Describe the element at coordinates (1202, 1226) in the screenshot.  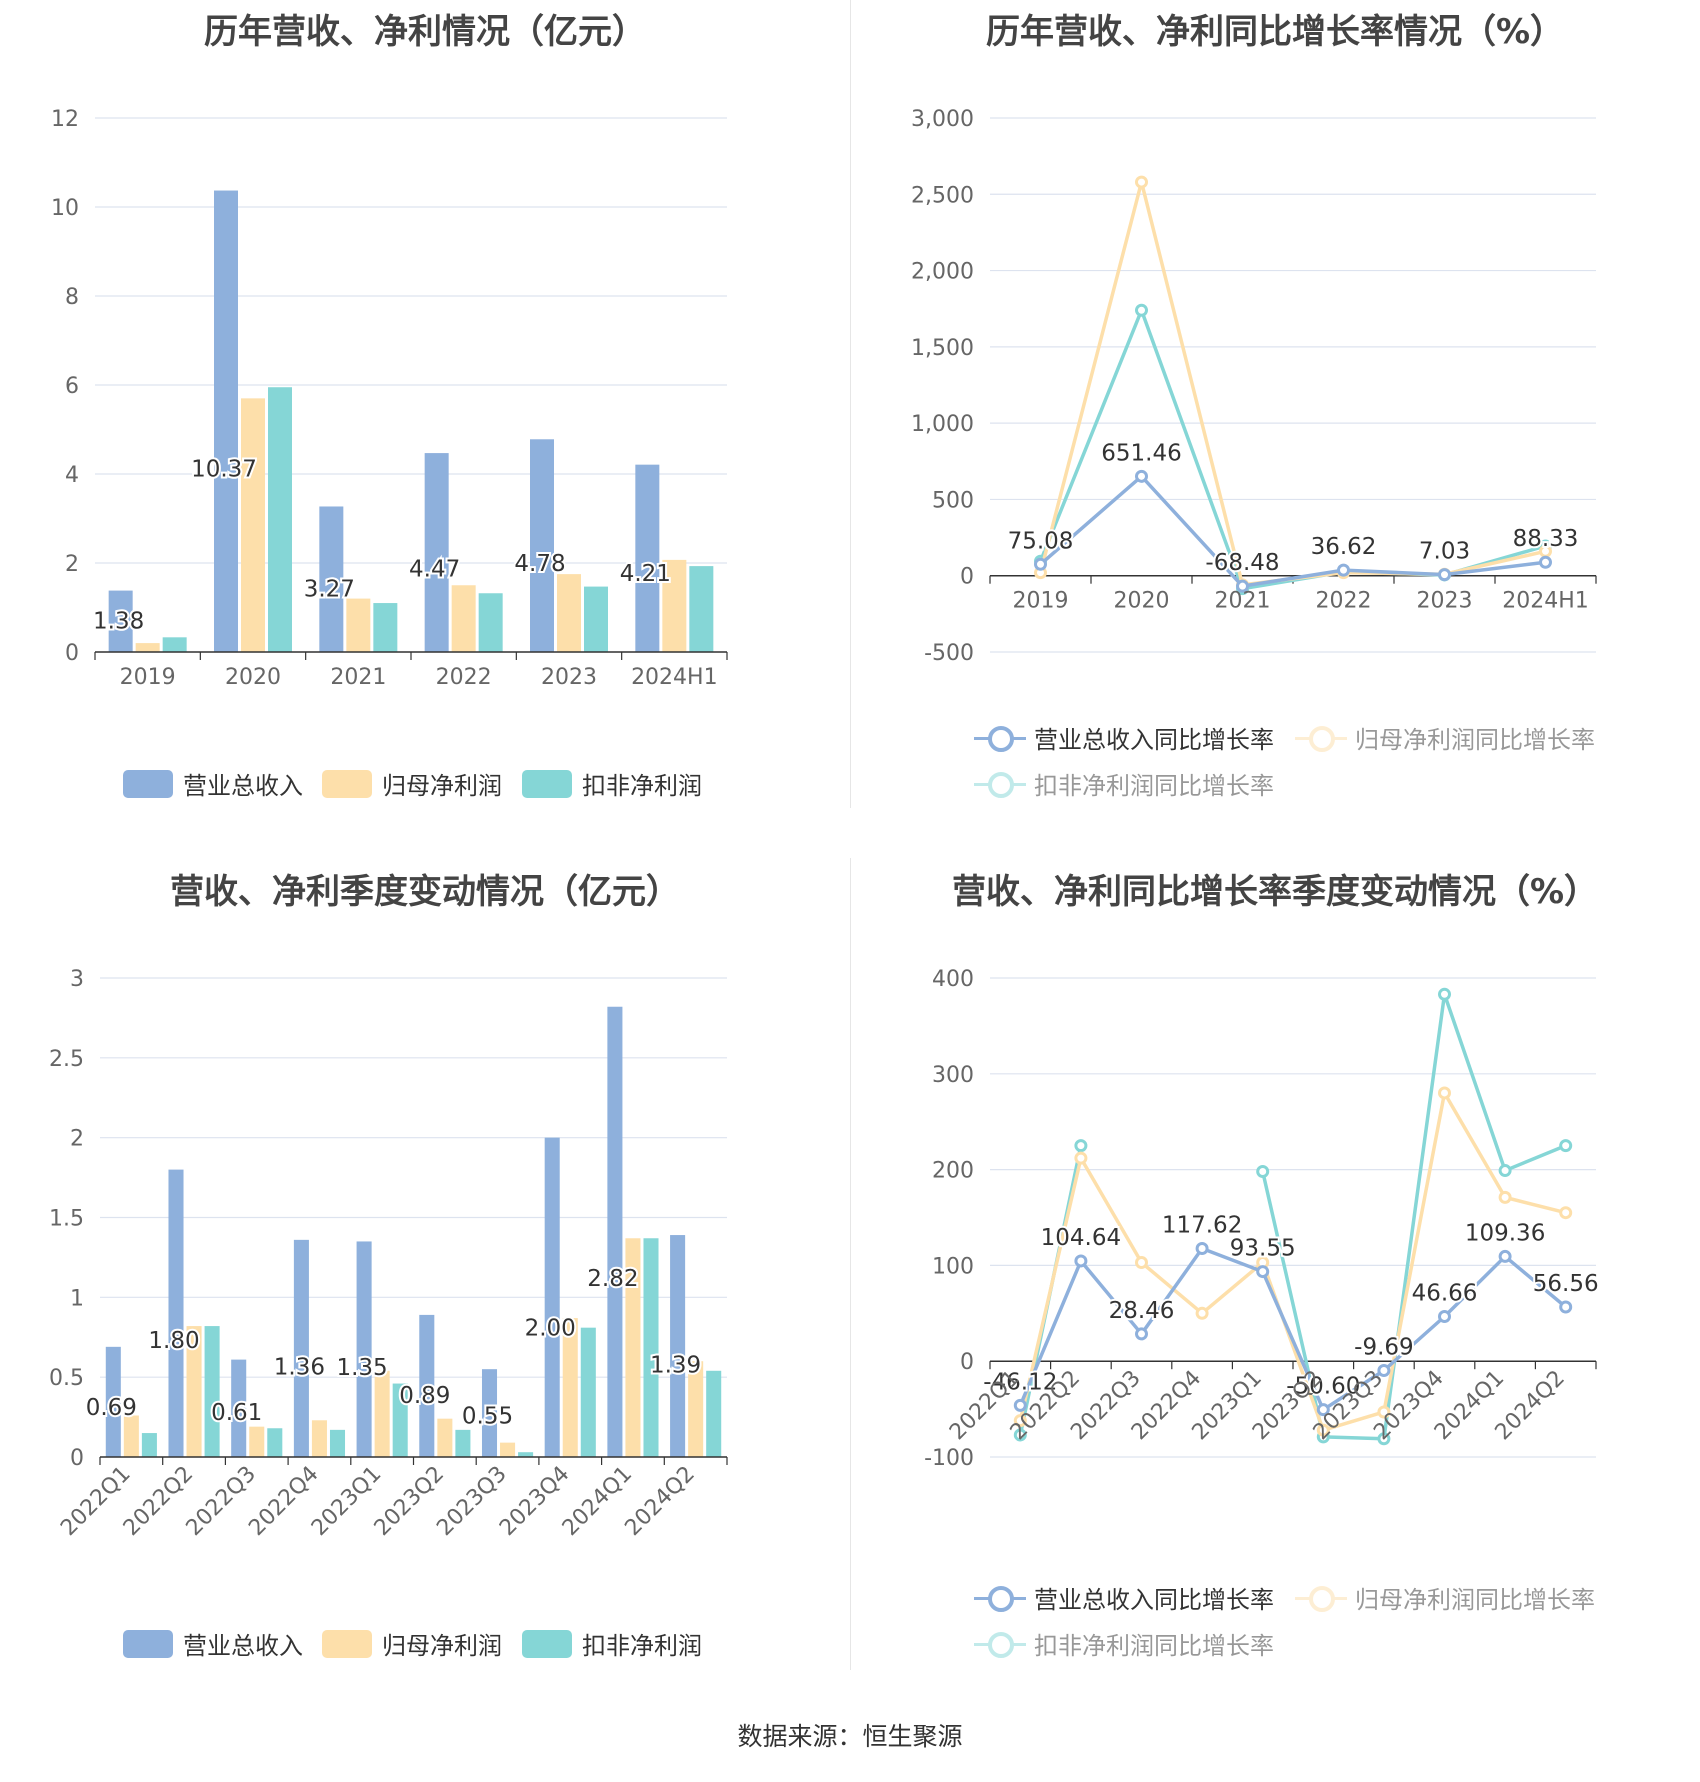
I see `data-label: 117.62` at that location.